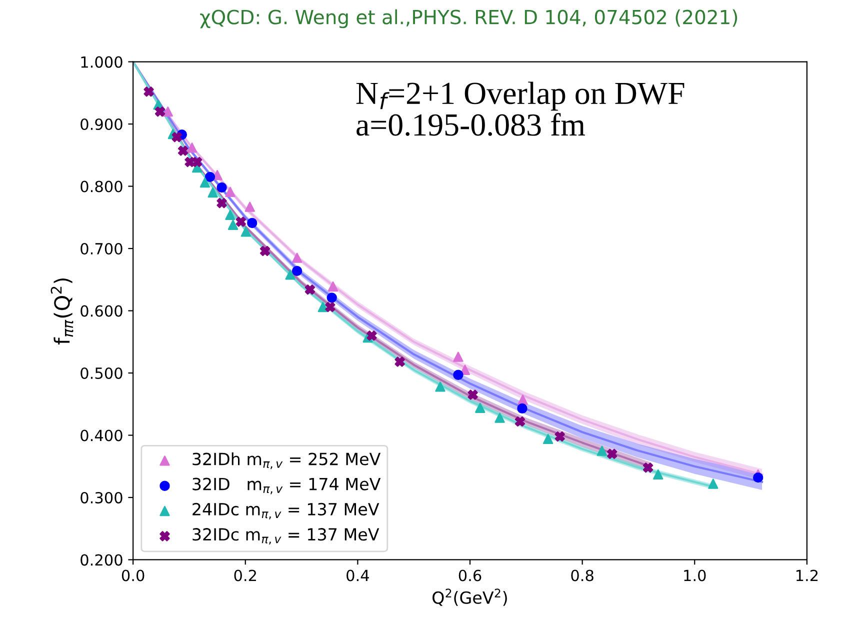 This screenshot has width=853, height=624. Describe the element at coordinates (101, 373) in the screenshot. I see `y-tick-label: 0.500` at that location.